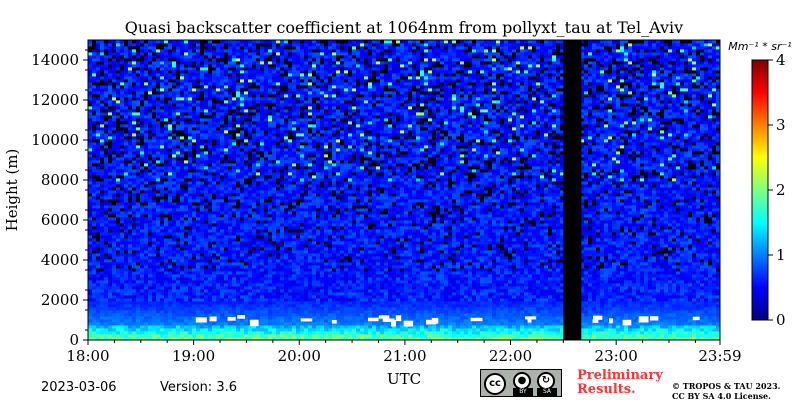 Image resolution: width=800 pixels, height=401 pixels. I want to click on colorbar-tick-label: 4, so click(781, 60).